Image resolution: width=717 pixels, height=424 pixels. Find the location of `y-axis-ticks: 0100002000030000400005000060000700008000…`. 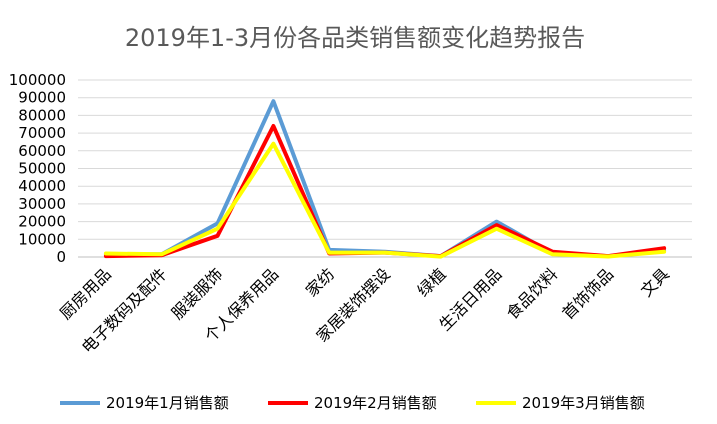

y-axis-ticks: 0100002000030000400005000060000700008000… is located at coordinates (37, 168).